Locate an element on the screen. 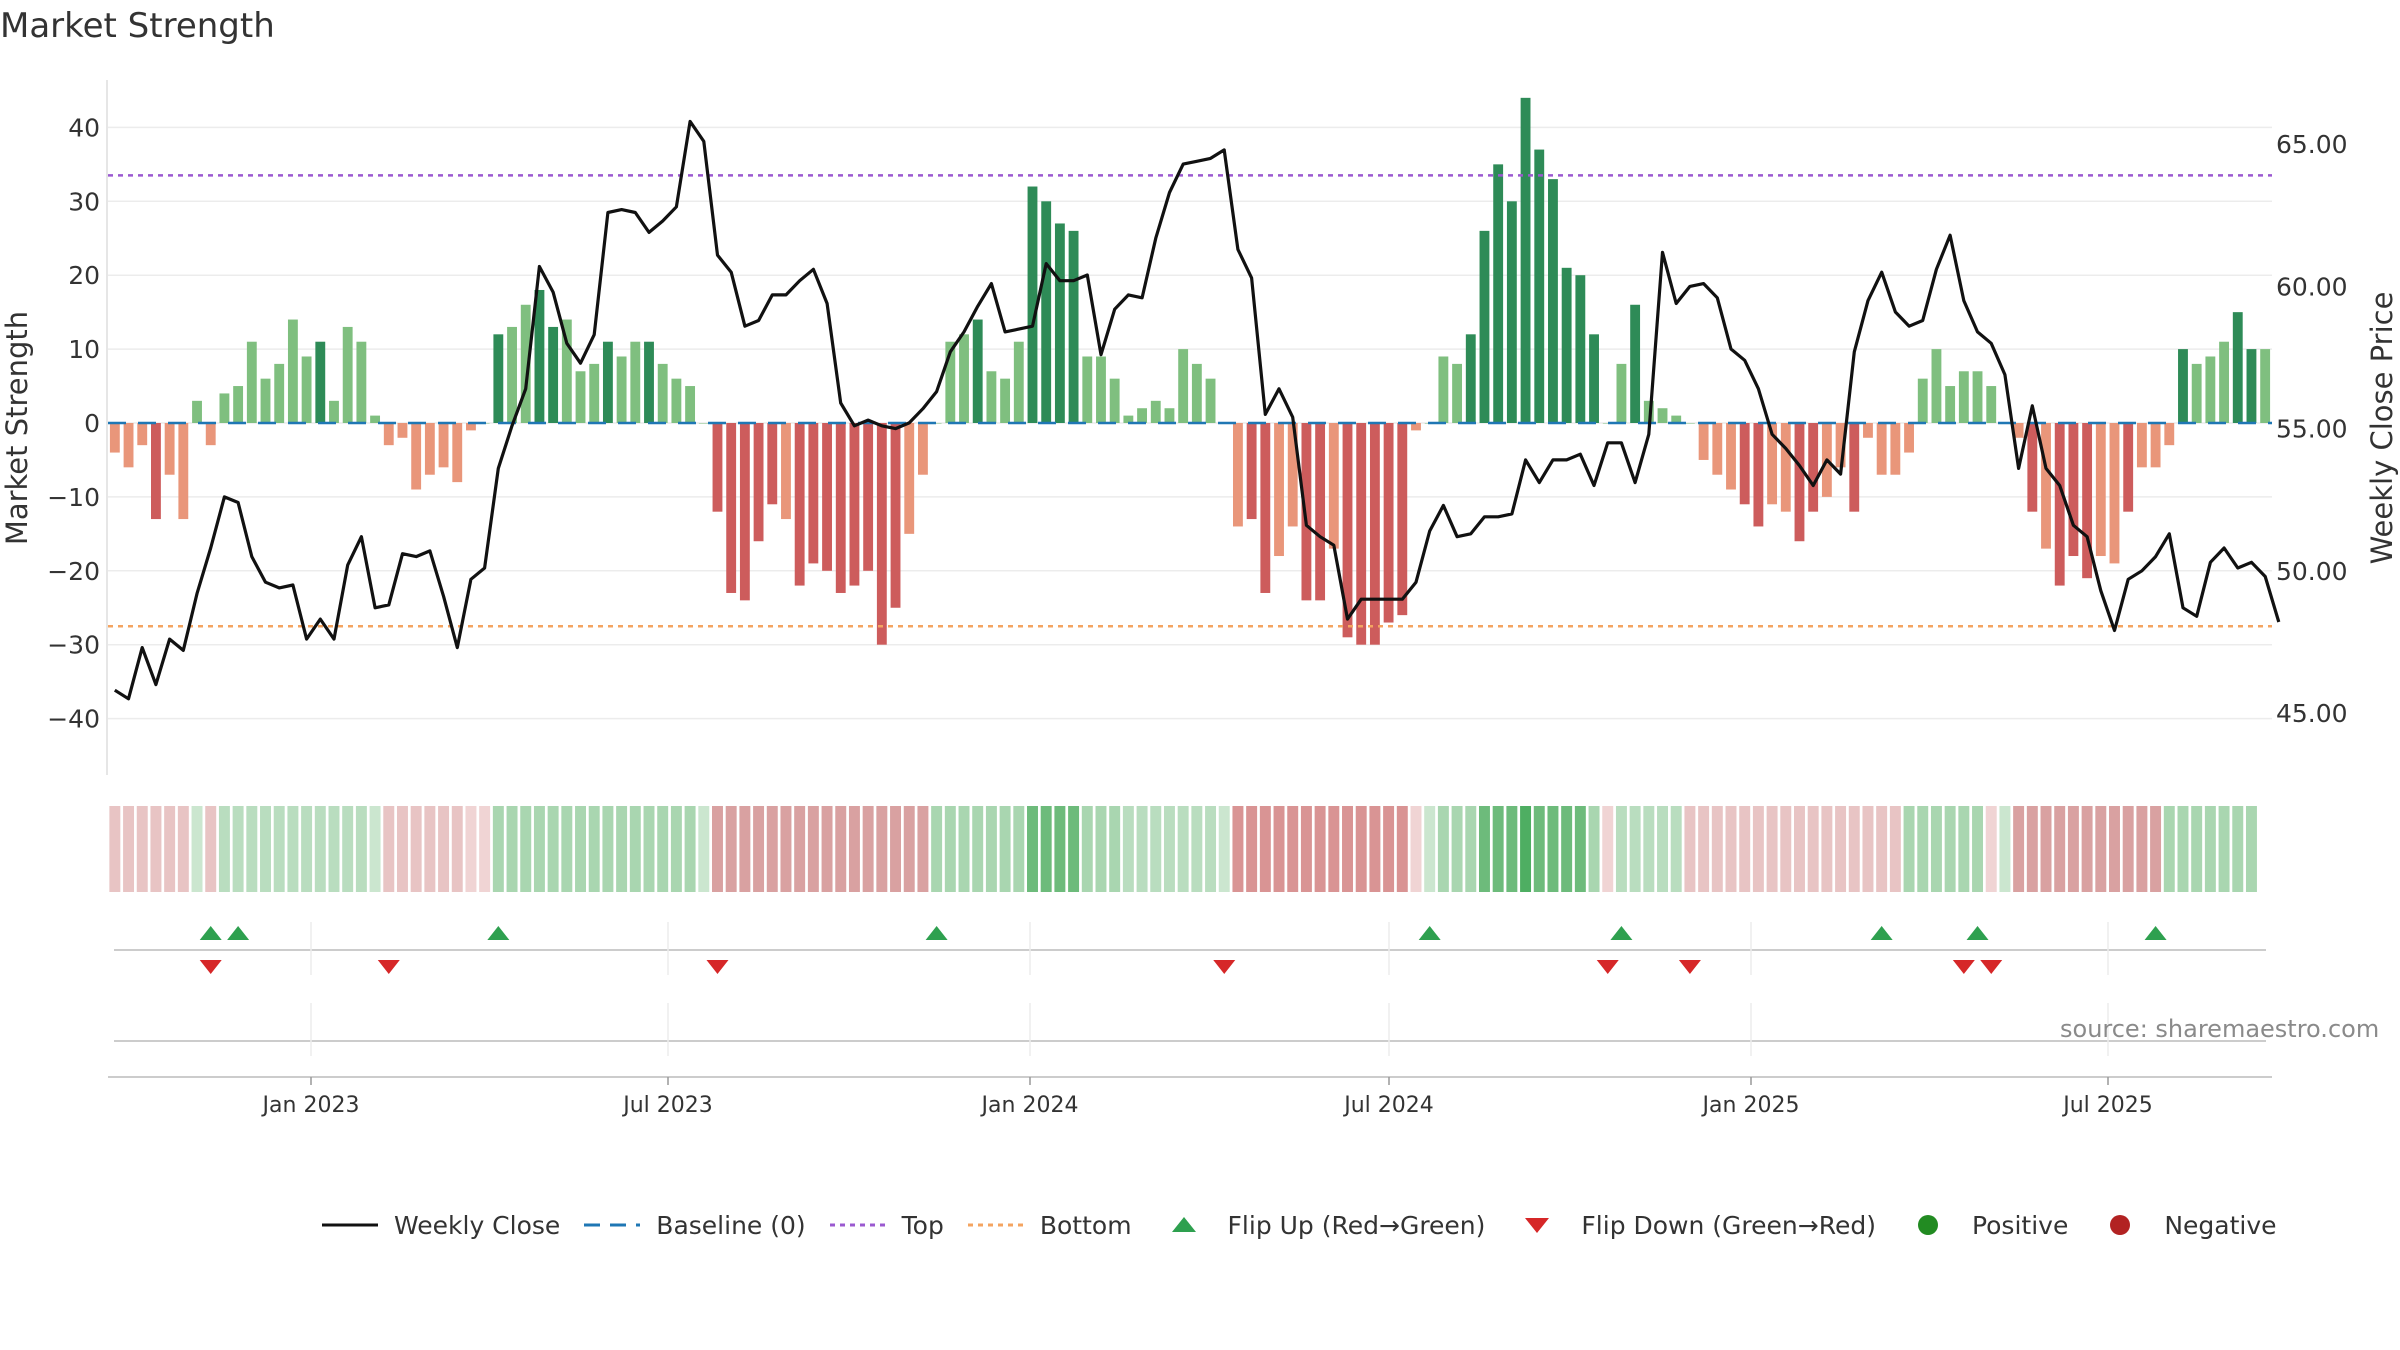  legend-label: Flip Up (Red→Green) is located at coordinates (1356, 1225).